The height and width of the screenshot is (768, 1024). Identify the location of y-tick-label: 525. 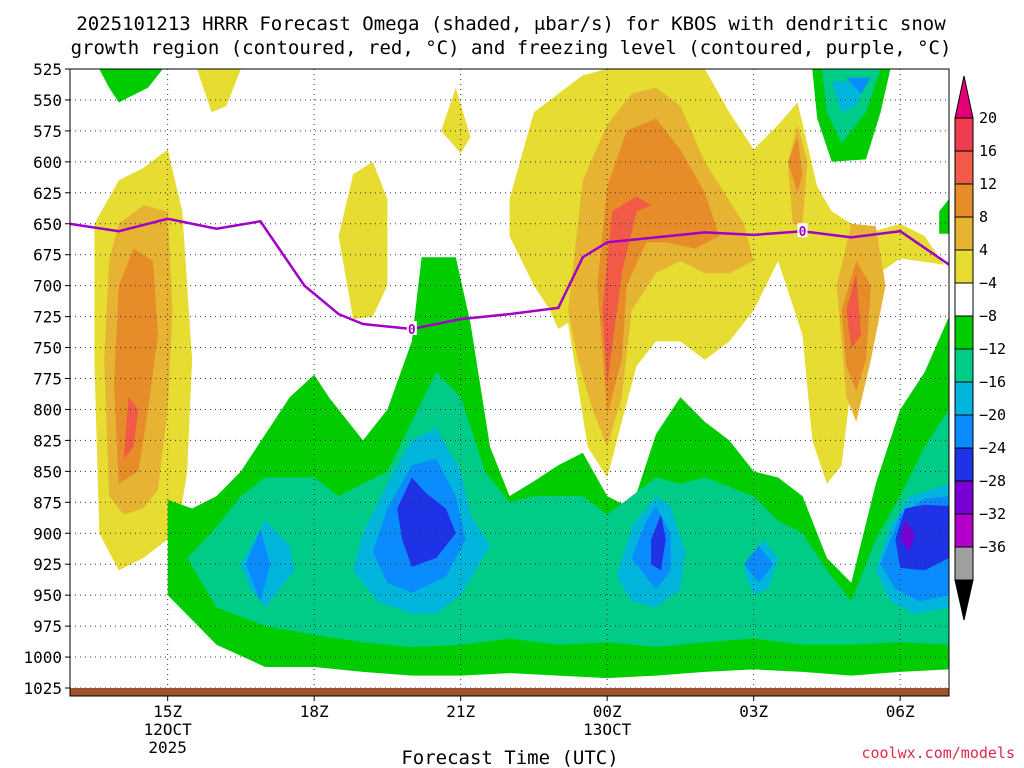
(47, 69).